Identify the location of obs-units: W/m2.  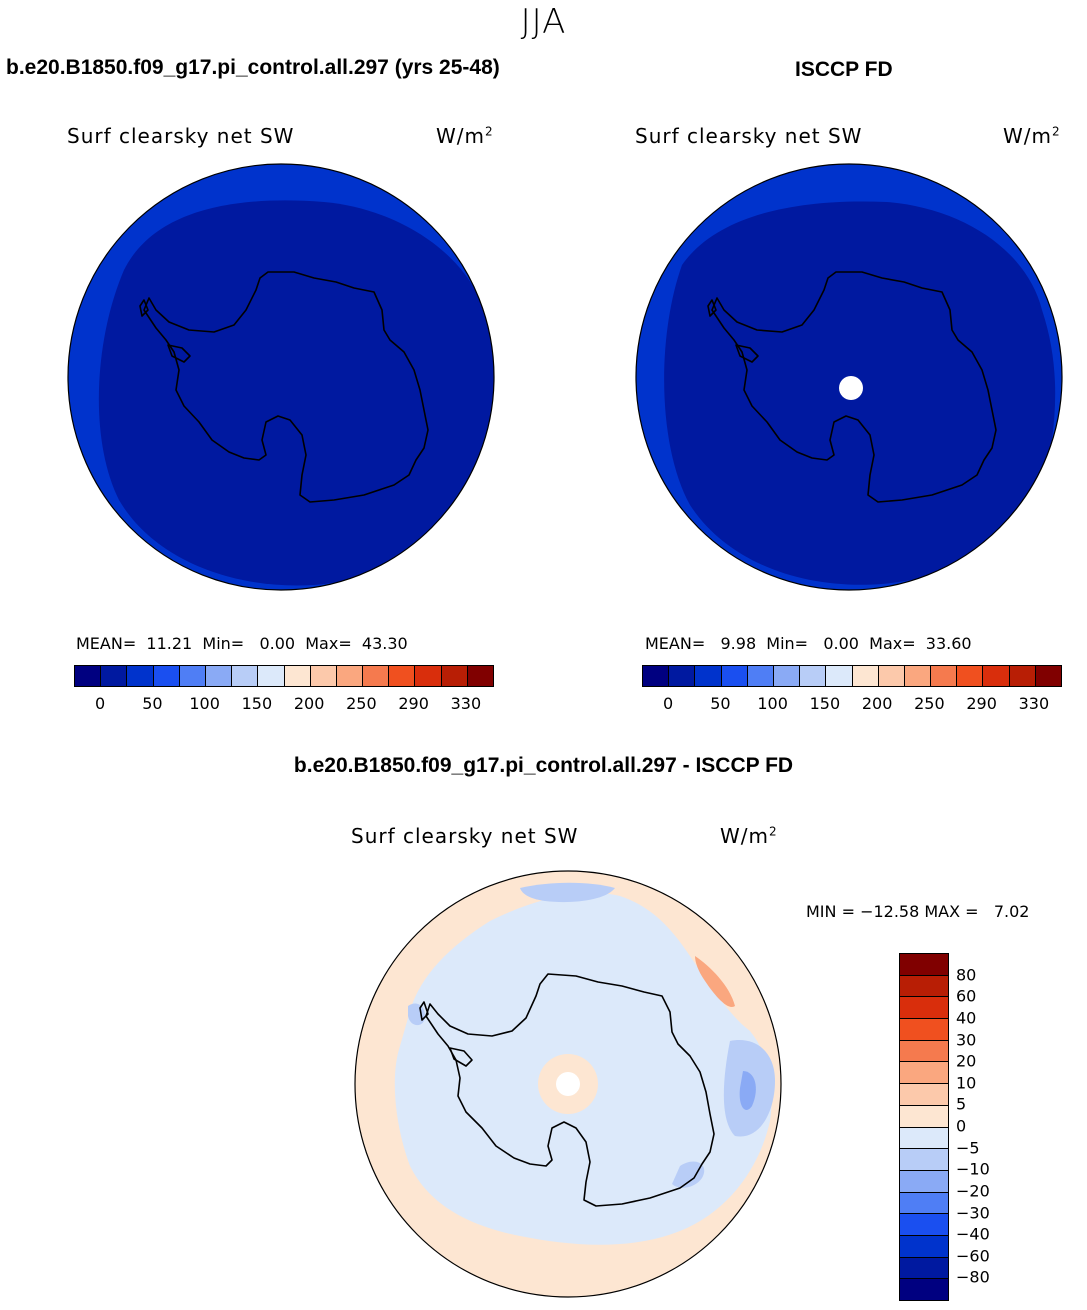
(1032, 136).